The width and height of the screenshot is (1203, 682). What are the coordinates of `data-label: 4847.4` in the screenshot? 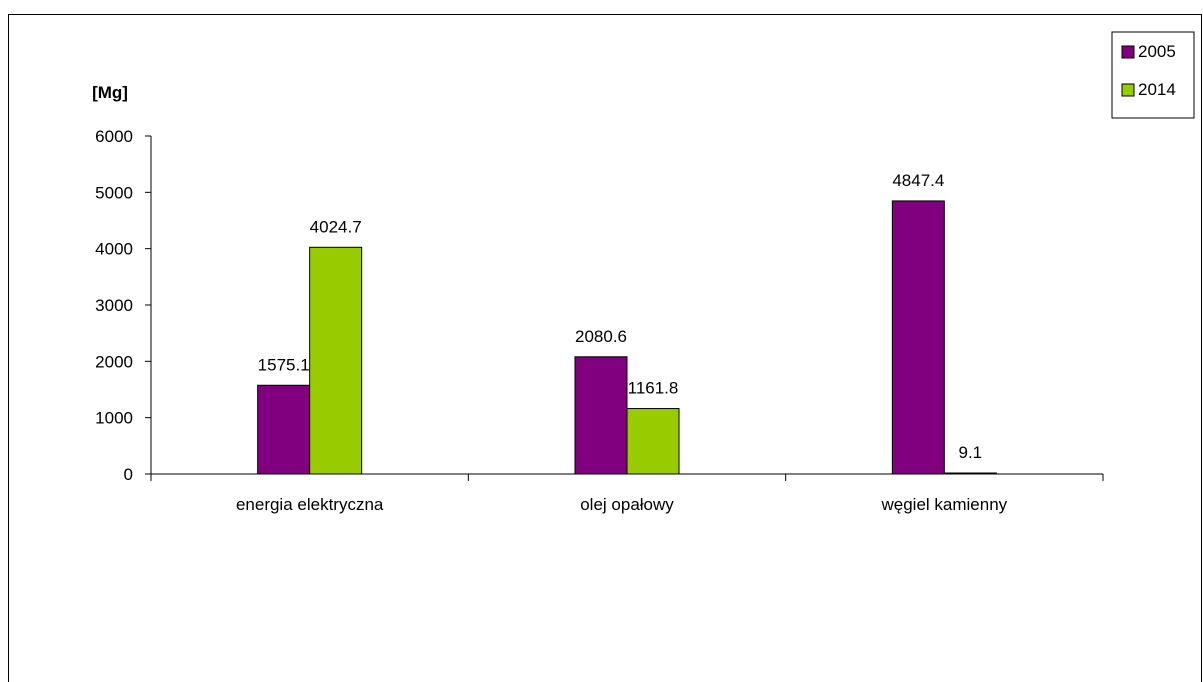 It's located at (918, 180).